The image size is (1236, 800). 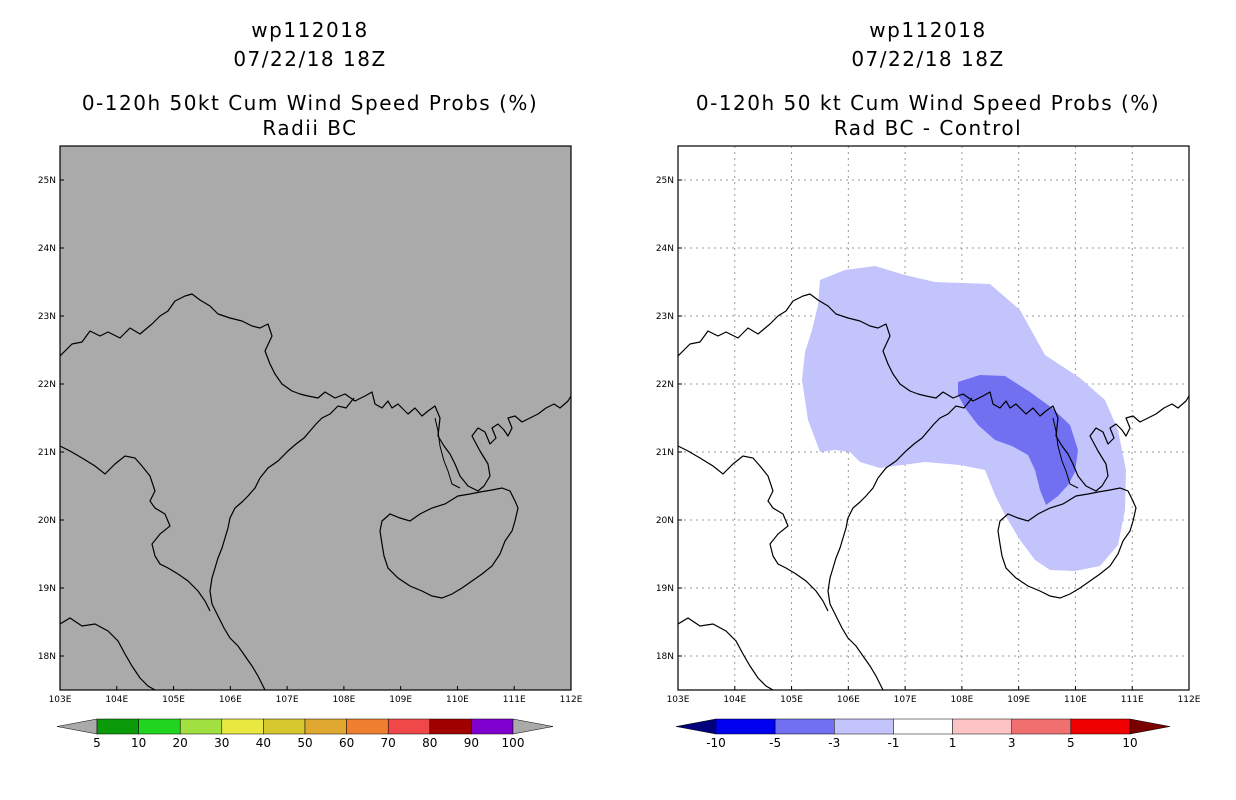 I want to click on right-lat-label: 20N, so click(x=665, y=521).